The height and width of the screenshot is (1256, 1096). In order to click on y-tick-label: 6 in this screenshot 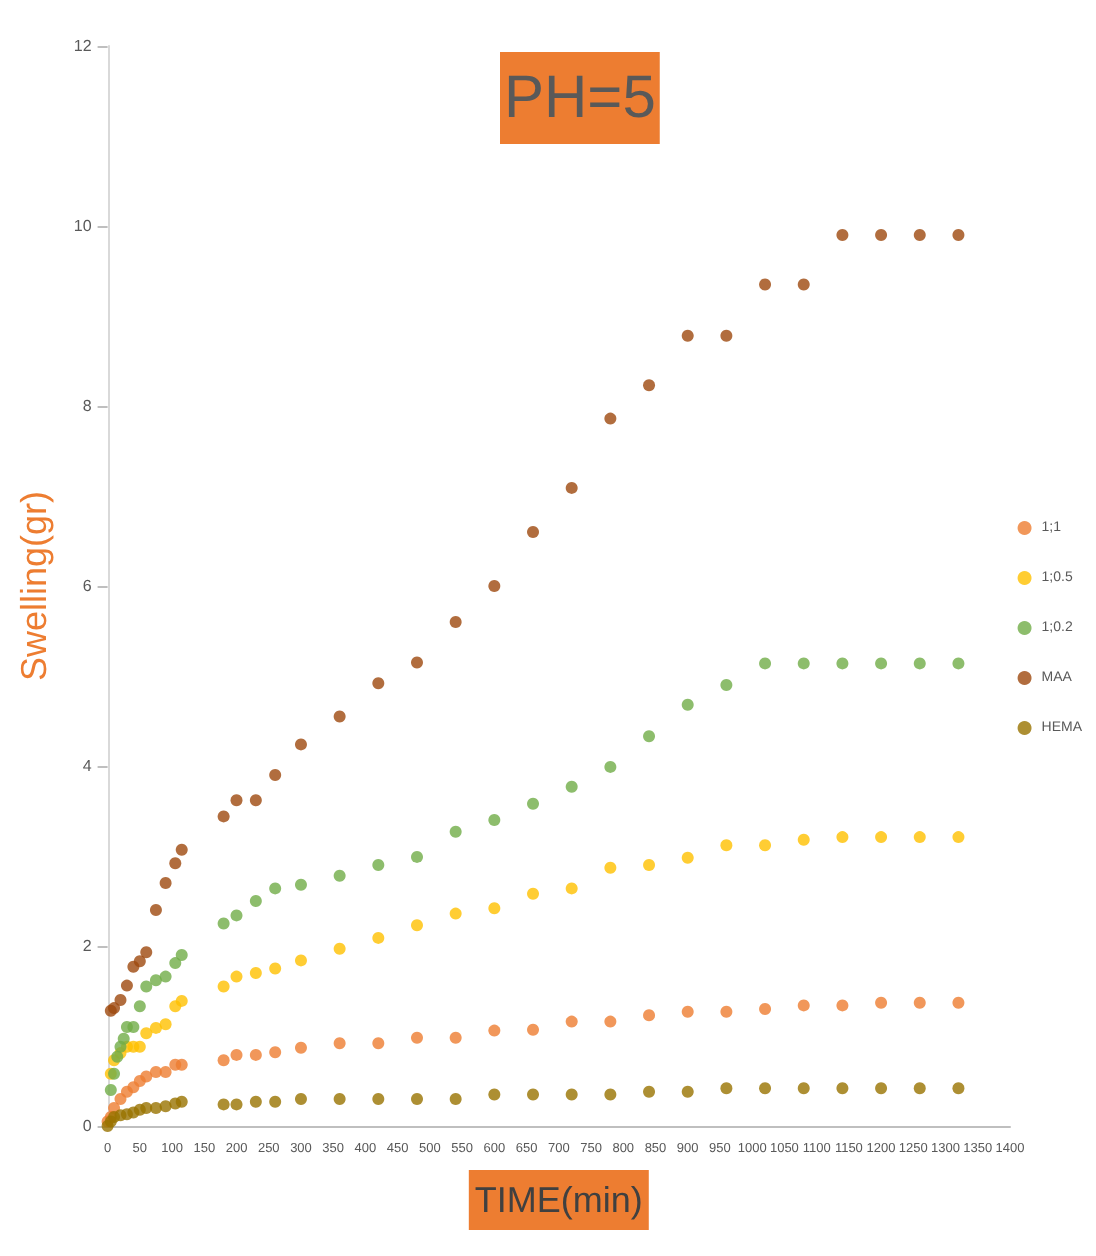, I will do `click(87, 586)`.